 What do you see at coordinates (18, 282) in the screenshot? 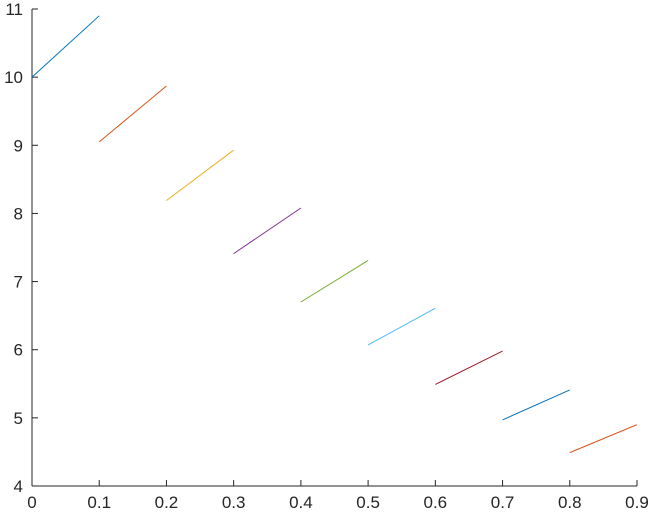
I see `y-tick-label: 7` at bounding box center [18, 282].